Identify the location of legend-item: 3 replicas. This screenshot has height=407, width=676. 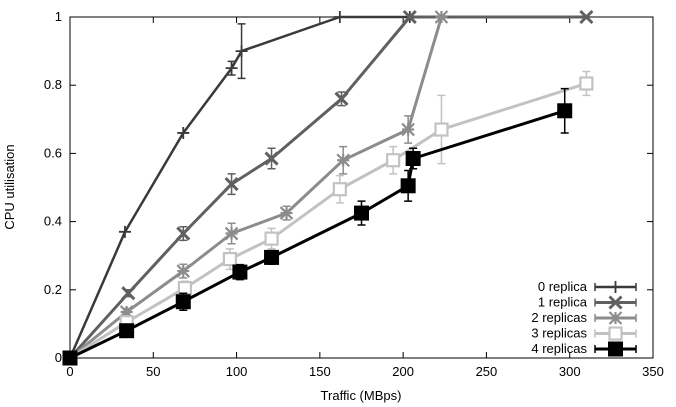
(584, 333).